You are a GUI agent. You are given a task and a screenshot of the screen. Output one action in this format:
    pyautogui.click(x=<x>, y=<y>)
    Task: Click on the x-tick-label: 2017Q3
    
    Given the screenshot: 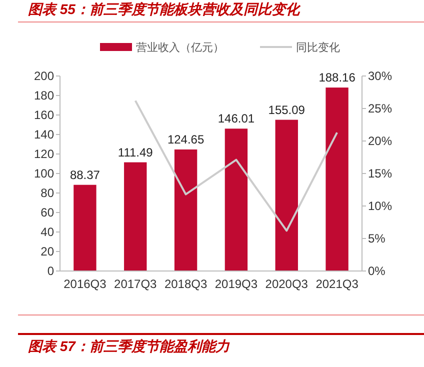 What is the action you would take?
    pyautogui.click(x=136, y=284)
    